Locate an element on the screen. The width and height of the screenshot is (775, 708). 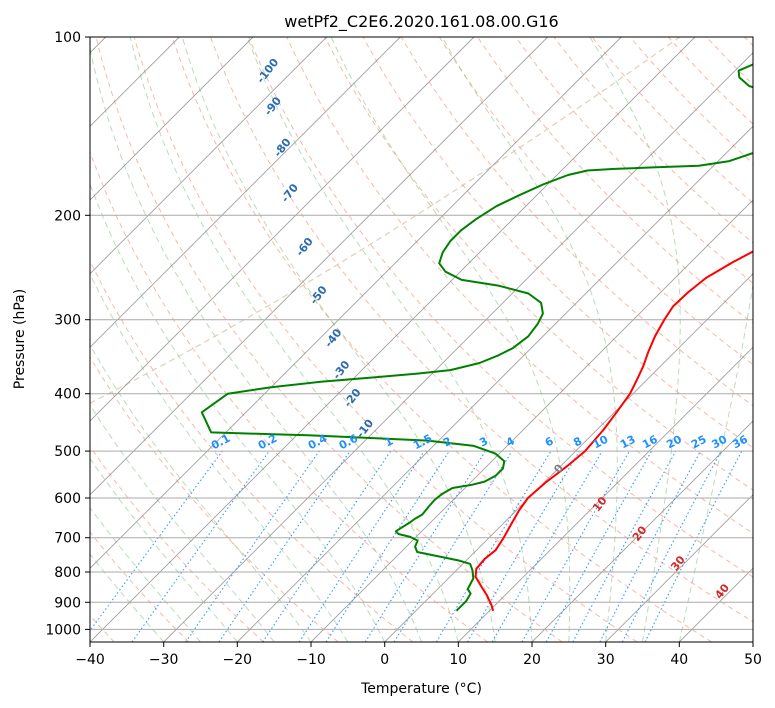
dry-adiabat-label: -20 is located at coordinates (352, 398).